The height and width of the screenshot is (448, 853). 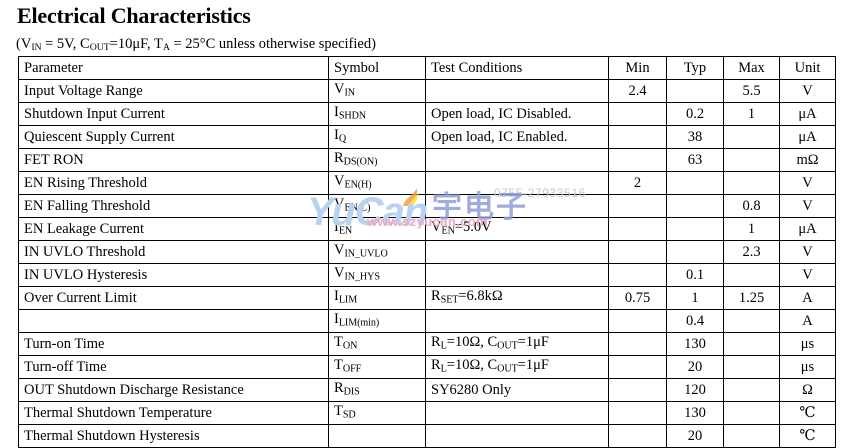 What do you see at coordinates (377, 137) in the screenshot?
I see `cell-symbol: IQ` at bounding box center [377, 137].